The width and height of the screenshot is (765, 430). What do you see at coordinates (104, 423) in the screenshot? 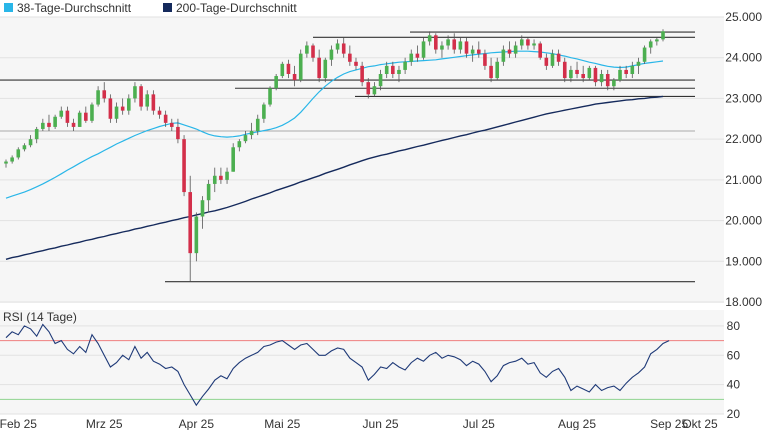
I see `x-tick-label: Mrz 25` at bounding box center [104, 423].